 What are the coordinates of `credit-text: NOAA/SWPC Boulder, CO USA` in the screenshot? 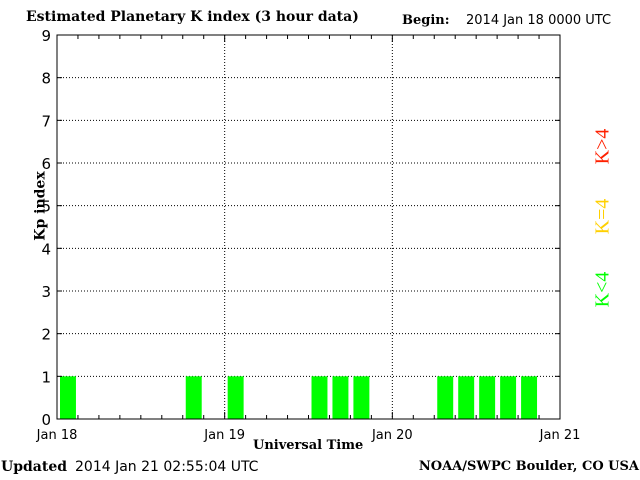 It's located at (528, 466).